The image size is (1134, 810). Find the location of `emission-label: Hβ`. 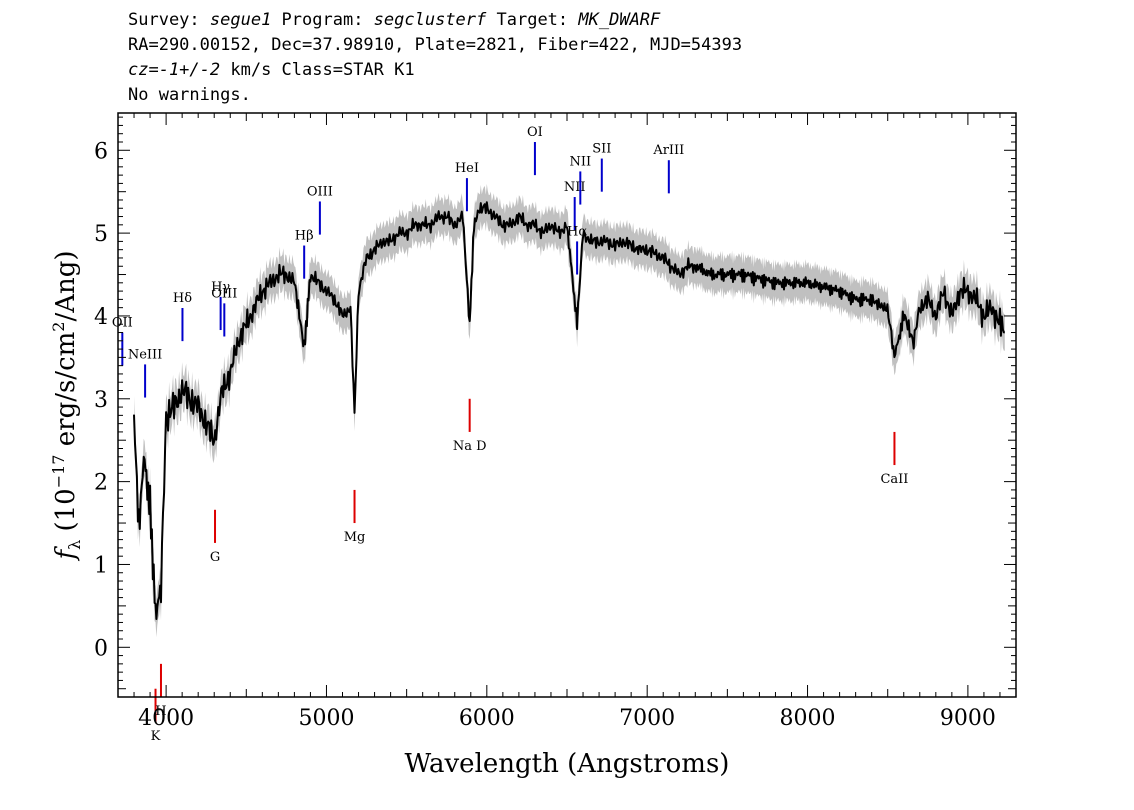

emission-label: Hβ is located at coordinates (304, 236).